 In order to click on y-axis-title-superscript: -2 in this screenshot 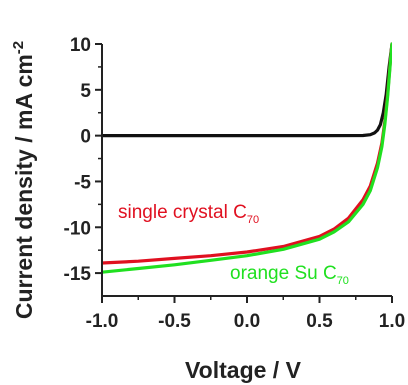, I will do `click(18, 47)`.